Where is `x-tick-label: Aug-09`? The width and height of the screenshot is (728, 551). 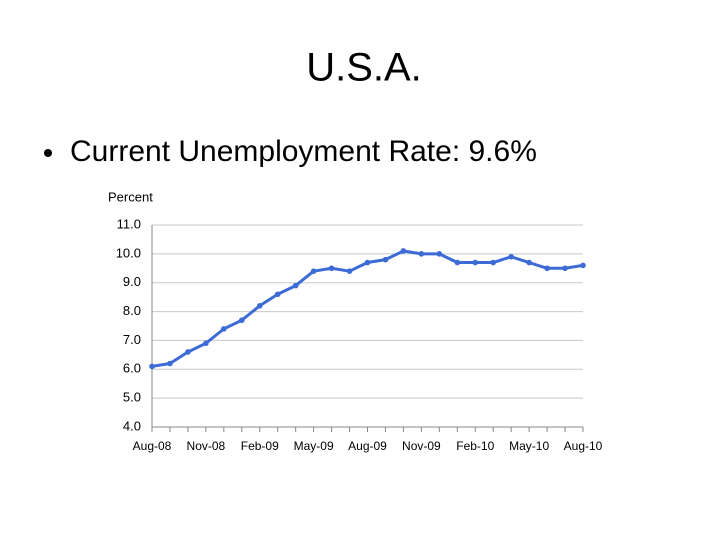 x-tick-label: Aug-09 is located at coordinates (367, 446).